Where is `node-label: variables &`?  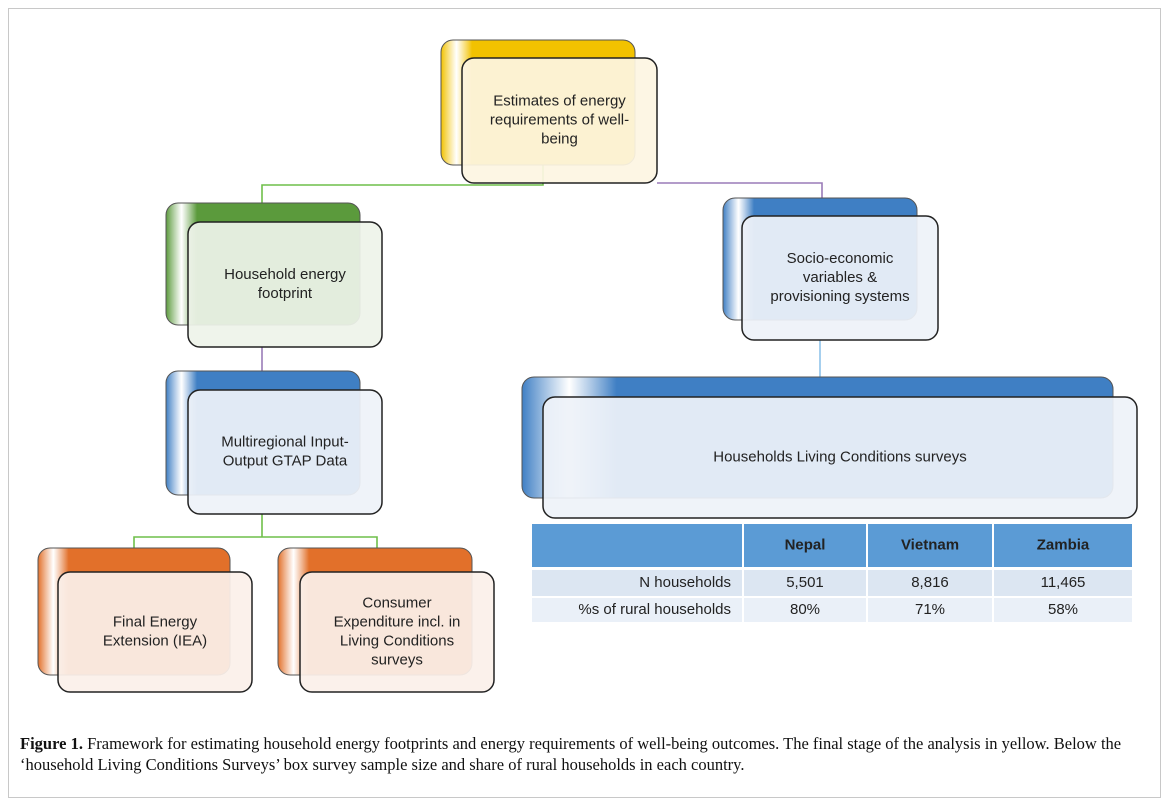 node-label: variables & is located at coordinates (840, 277).